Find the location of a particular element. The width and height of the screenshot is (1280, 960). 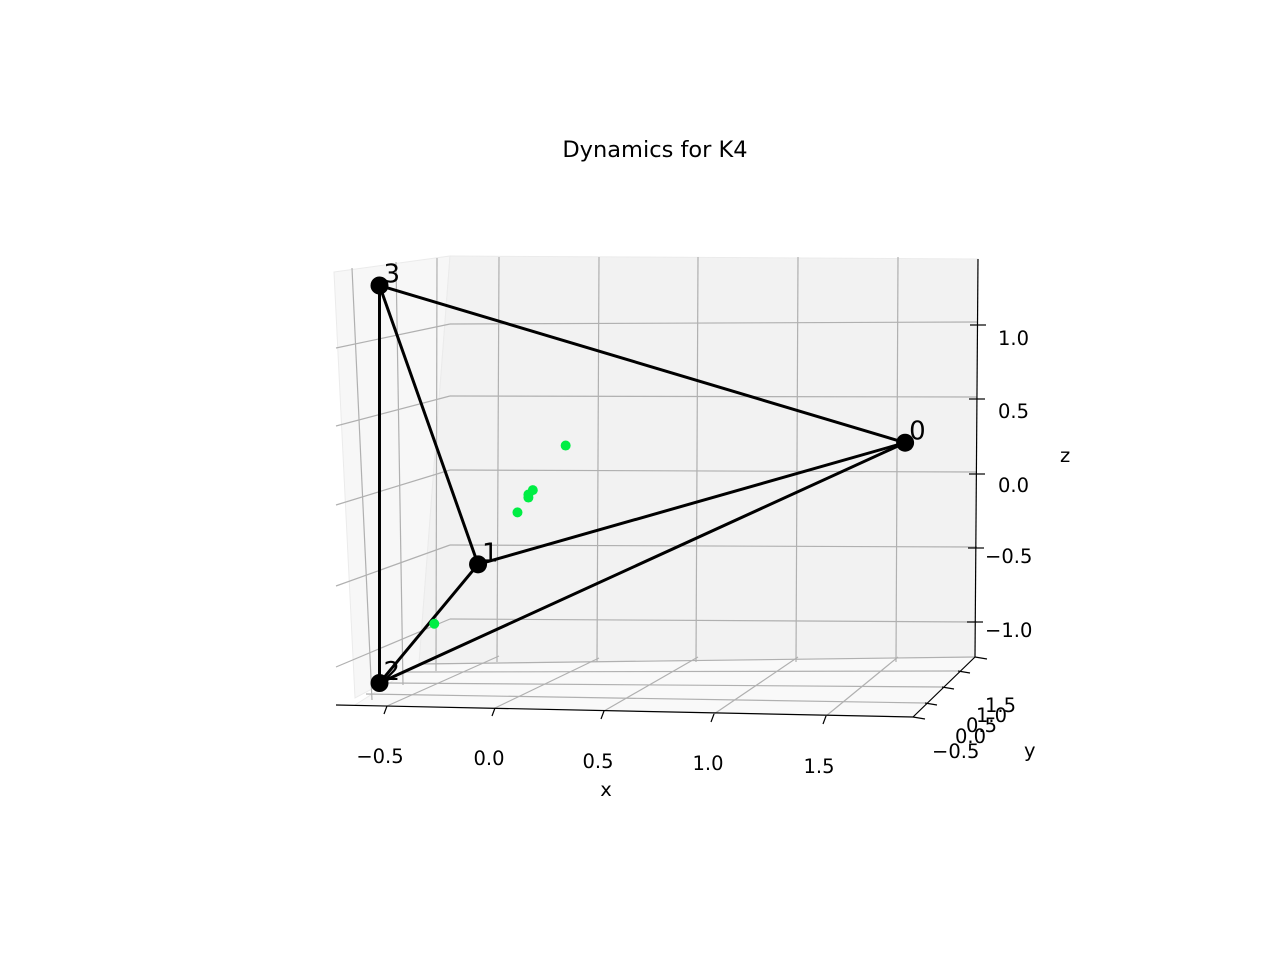

x-tick-label: 0.5 is located at coordinates (597, 761).